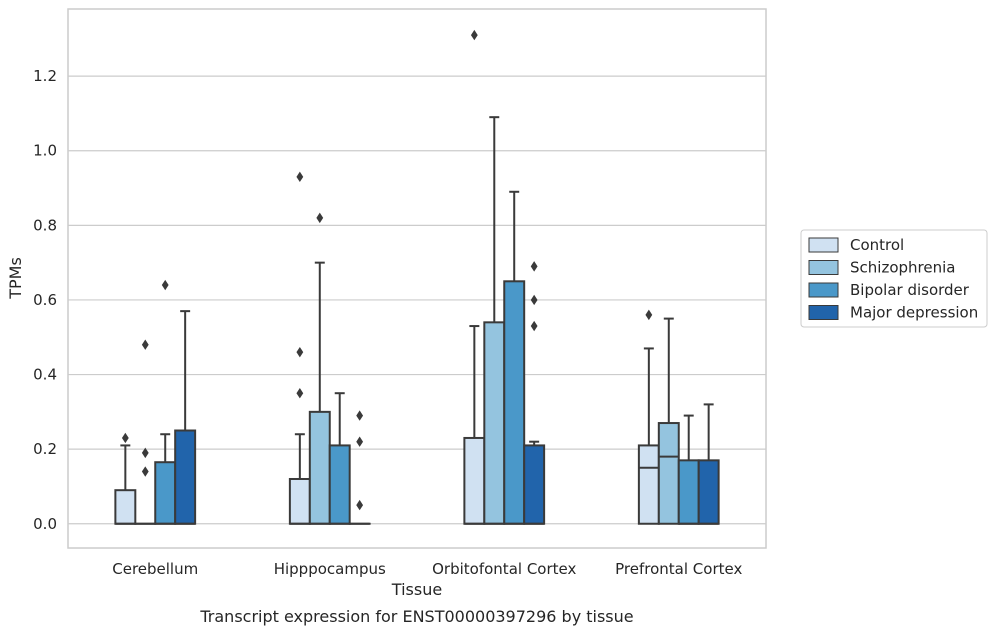 This screenshot has width=997, height=634. I want to click on legend-item-control: Control, so click(856, 245).